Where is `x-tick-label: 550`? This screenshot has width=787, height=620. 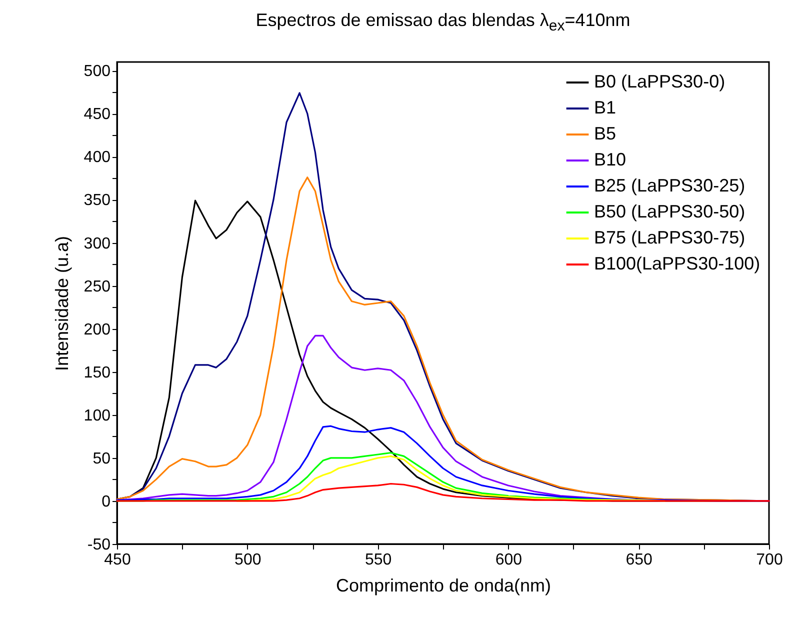
x-tick-label: 550 is located at coordinates (378, 560).